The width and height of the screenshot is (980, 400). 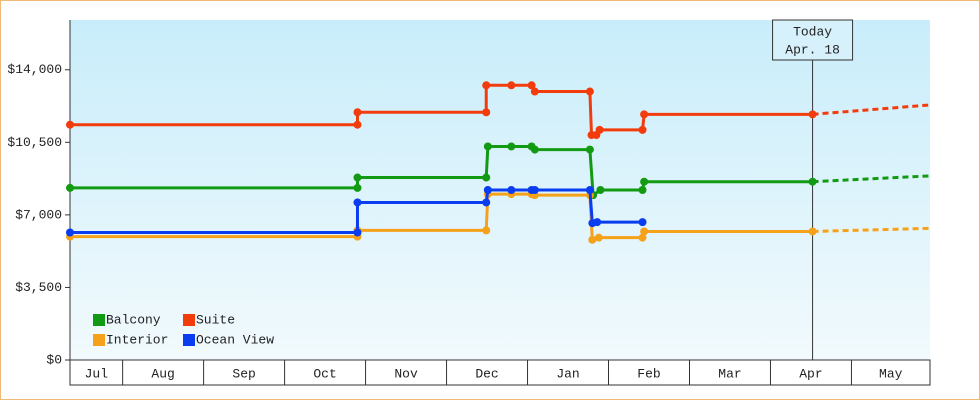 What do you see at coordinates (235, 339) in the screenshot?
I see `legend-label: Ocean View` at bounding box center [235, 339].